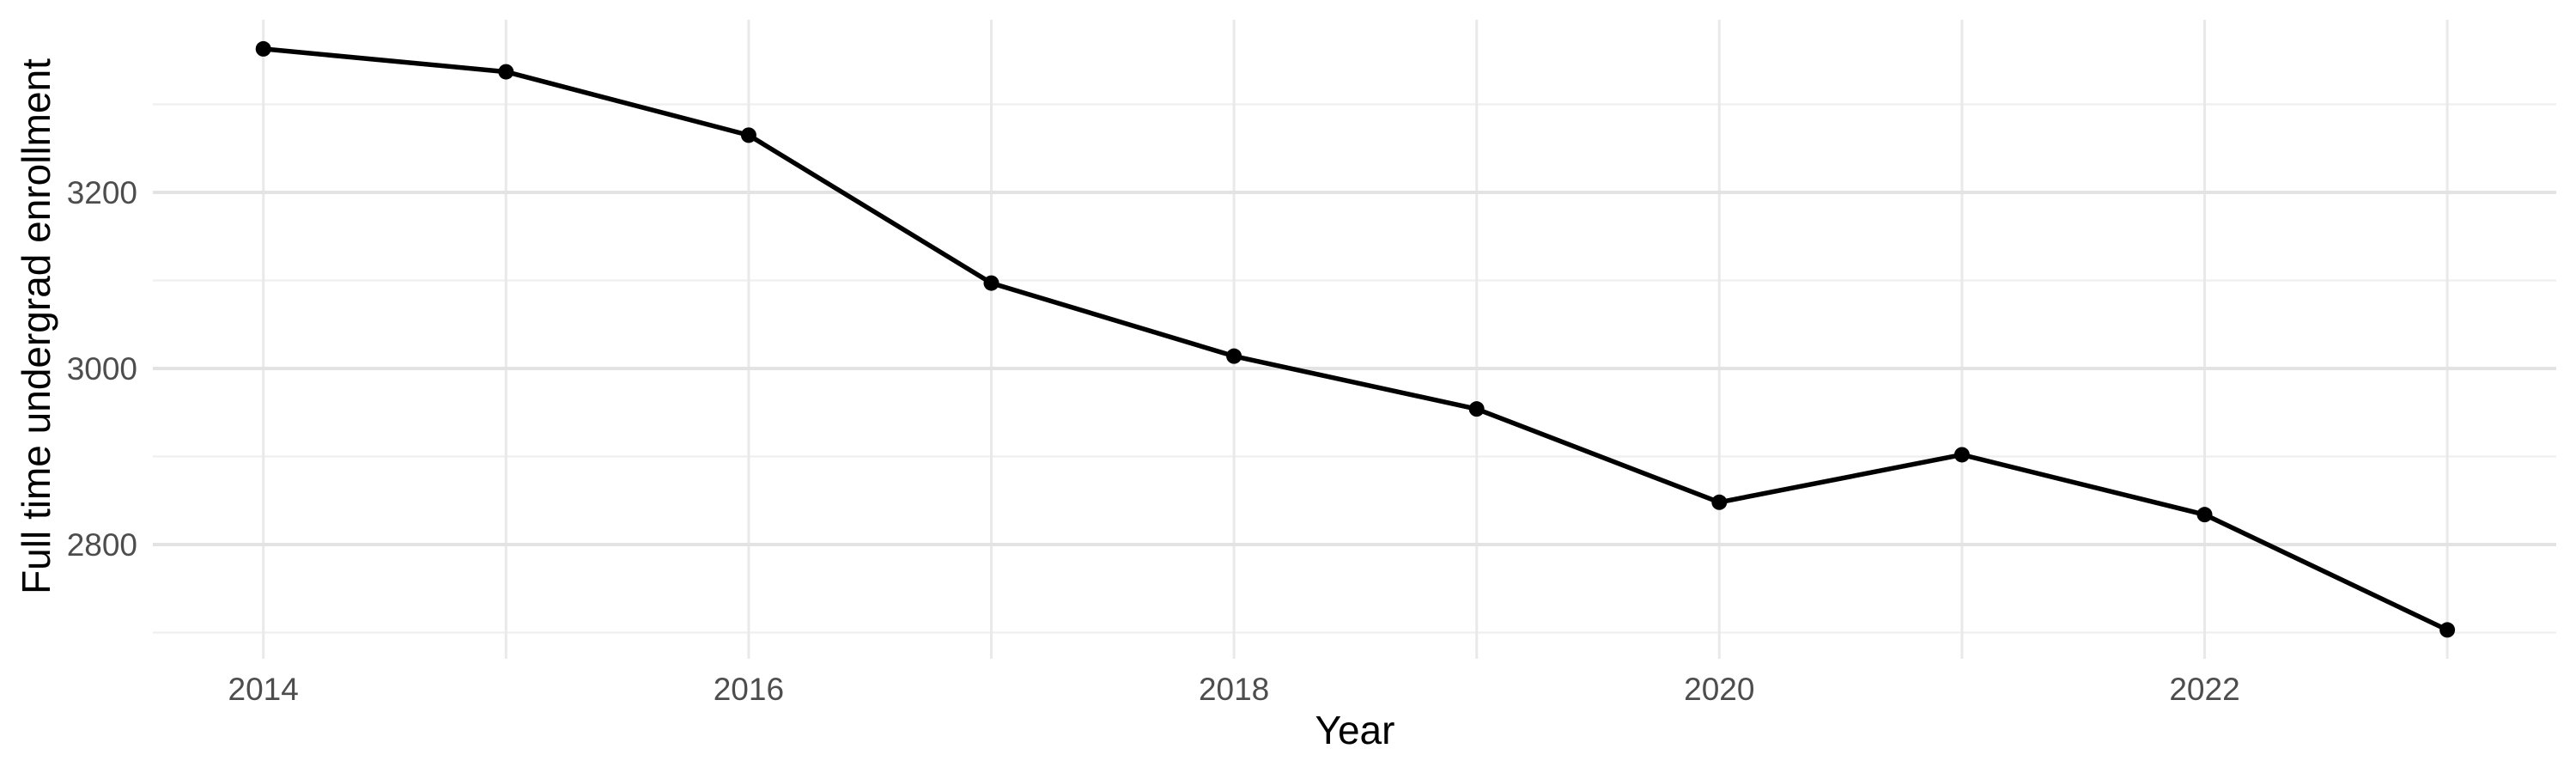 The width and height of the screenshot is (2576, 773). What do you see at coordinates (2204, 689) in the screenshot?
I see `x-tick-label: 2022` at bounding box center [2204, 689].